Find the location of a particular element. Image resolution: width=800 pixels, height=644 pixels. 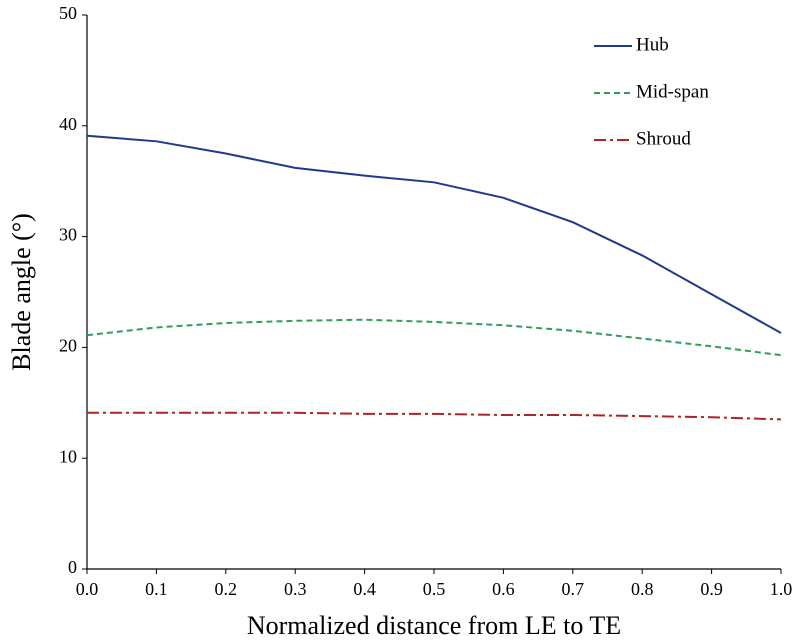

legend-label: Shroud is located at coordinates (663, 138).